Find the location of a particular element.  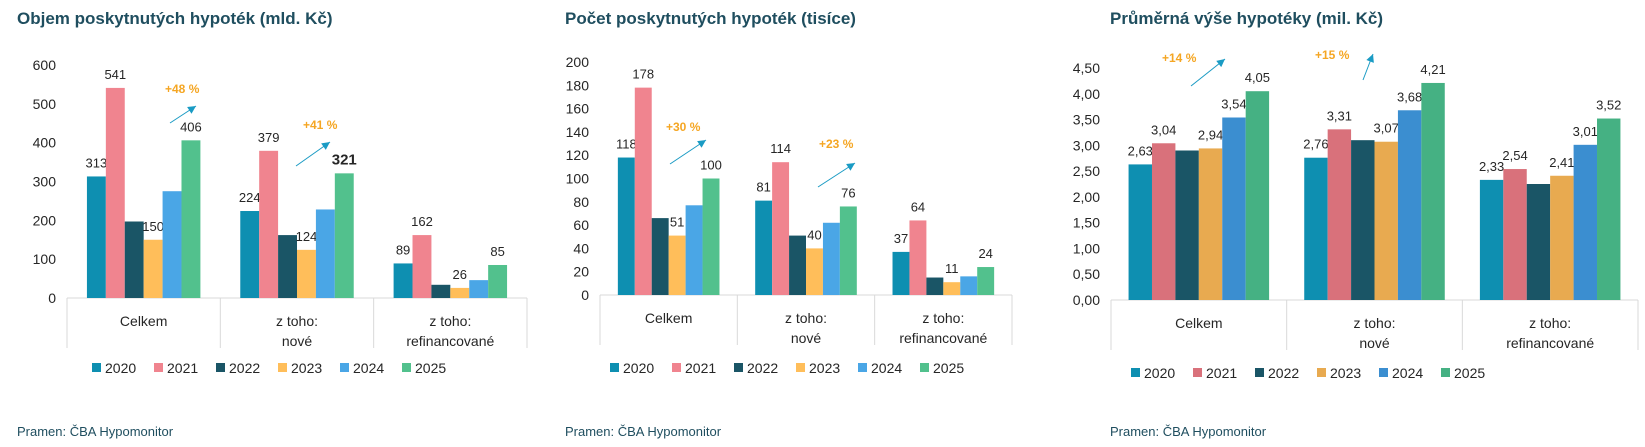

y-tick-label: 140 is located at coordinates (578, 132).